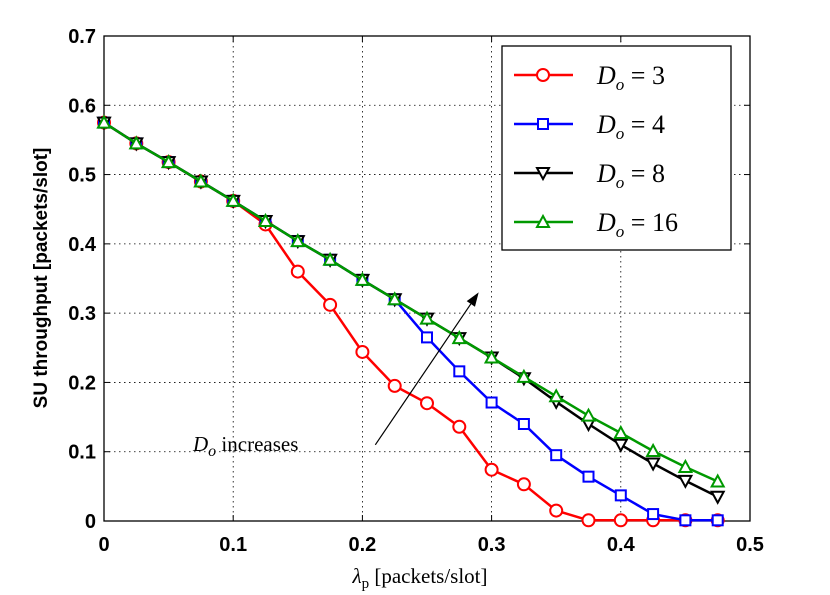 This screenshot has width=830, height=595. Describe the element at coordinates (357, 576) in the screenshot. I see `x-axis-label-symbol: λ` at that location.